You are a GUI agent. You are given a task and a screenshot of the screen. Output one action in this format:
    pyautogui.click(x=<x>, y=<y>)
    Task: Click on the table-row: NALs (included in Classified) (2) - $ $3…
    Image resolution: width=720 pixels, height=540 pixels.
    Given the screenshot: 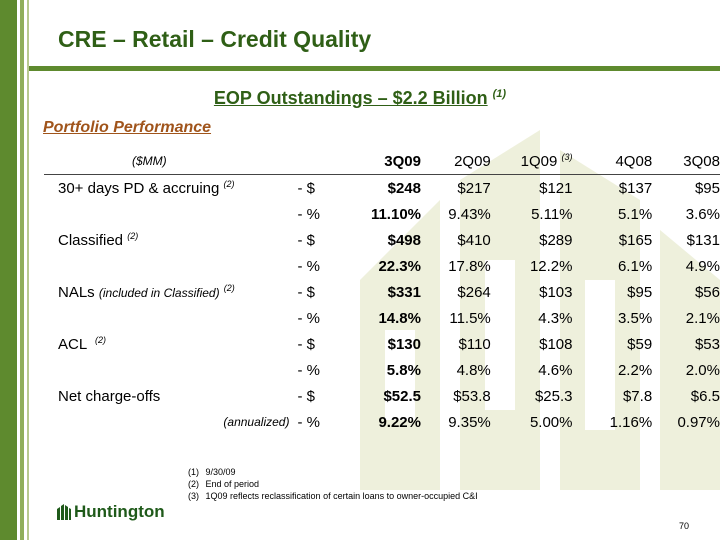 What is the action you would take?
    pyautogui.click(x=382, y=292)
    